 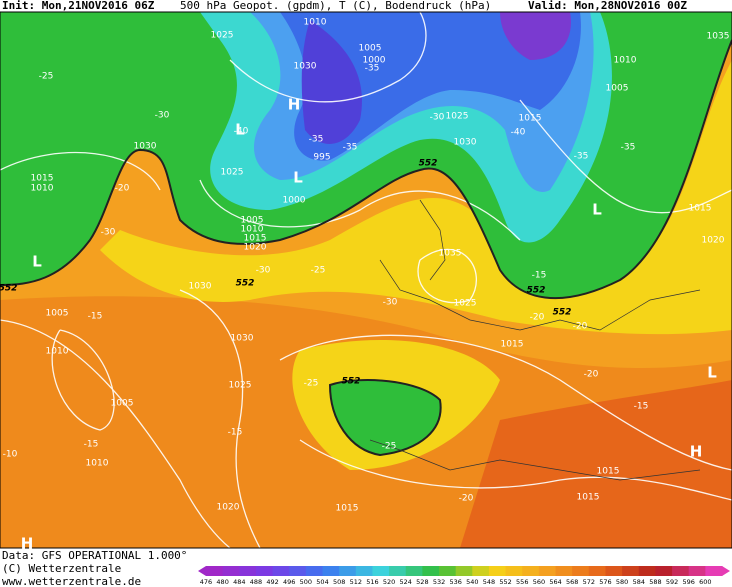 I want to click on colorbar-label: 592, so click(x=672, y=582).